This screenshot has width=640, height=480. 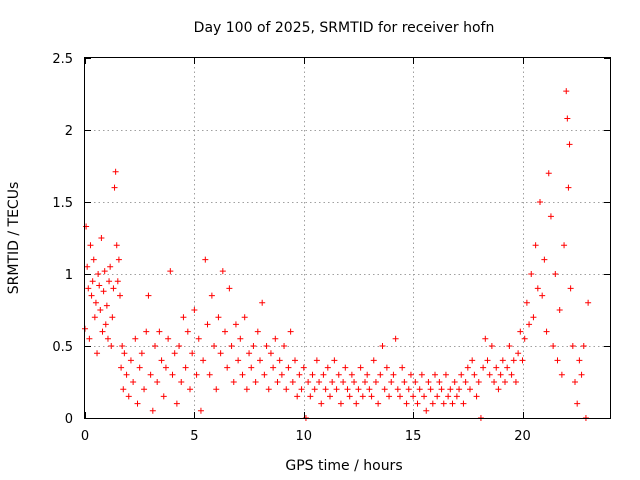 What do you see at coordinates (14, 238) in the screenshot?
I see `y-axis-label: SRMTID / TECUs` at bounding box center [14, 238].